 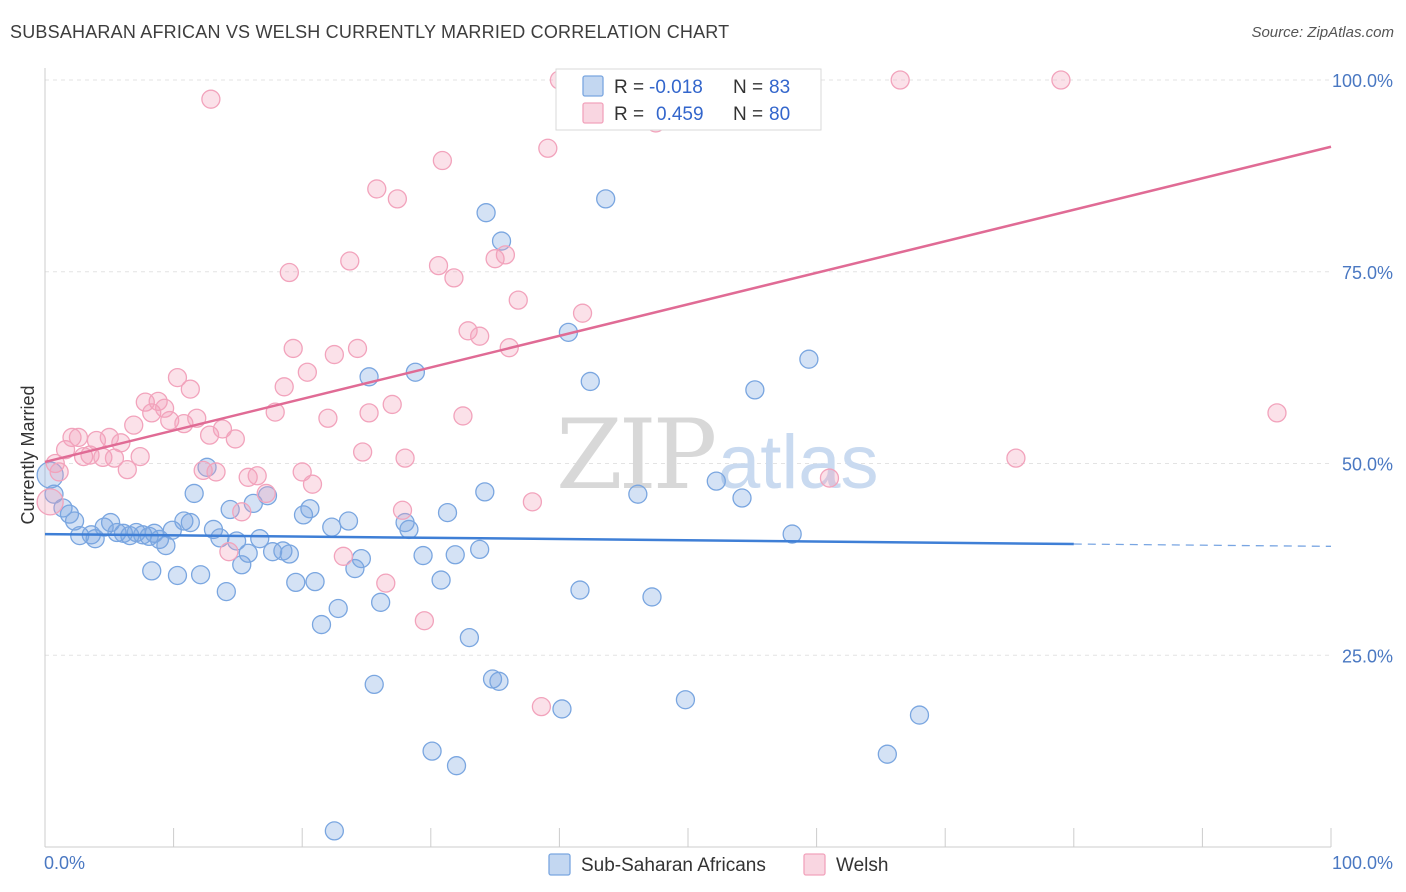 I want to click on series-legend-label-1: Welsh, so click(x=862, y=865).